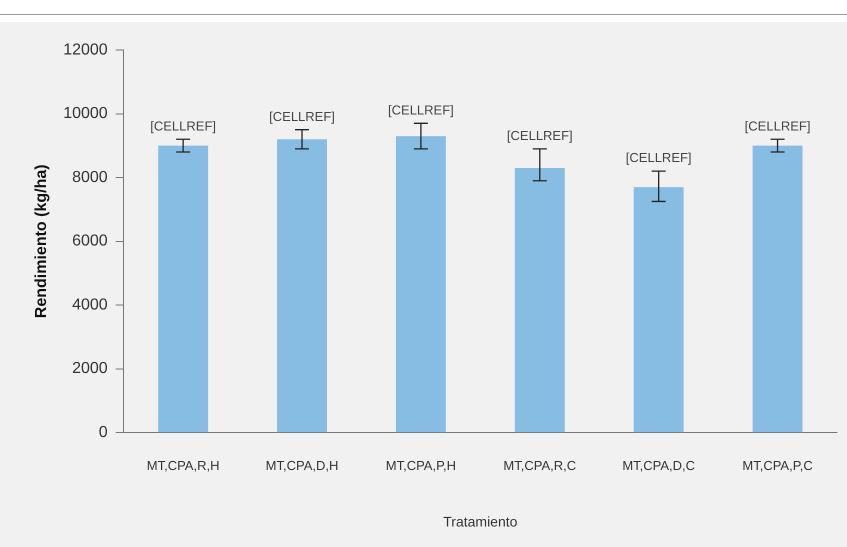 This screenshot has width=847, height=547. What do you see at coordinates (480, 521) in the screenshot?
I see `x-axis-title: Tratamiento` at bounding box center [480, 521].